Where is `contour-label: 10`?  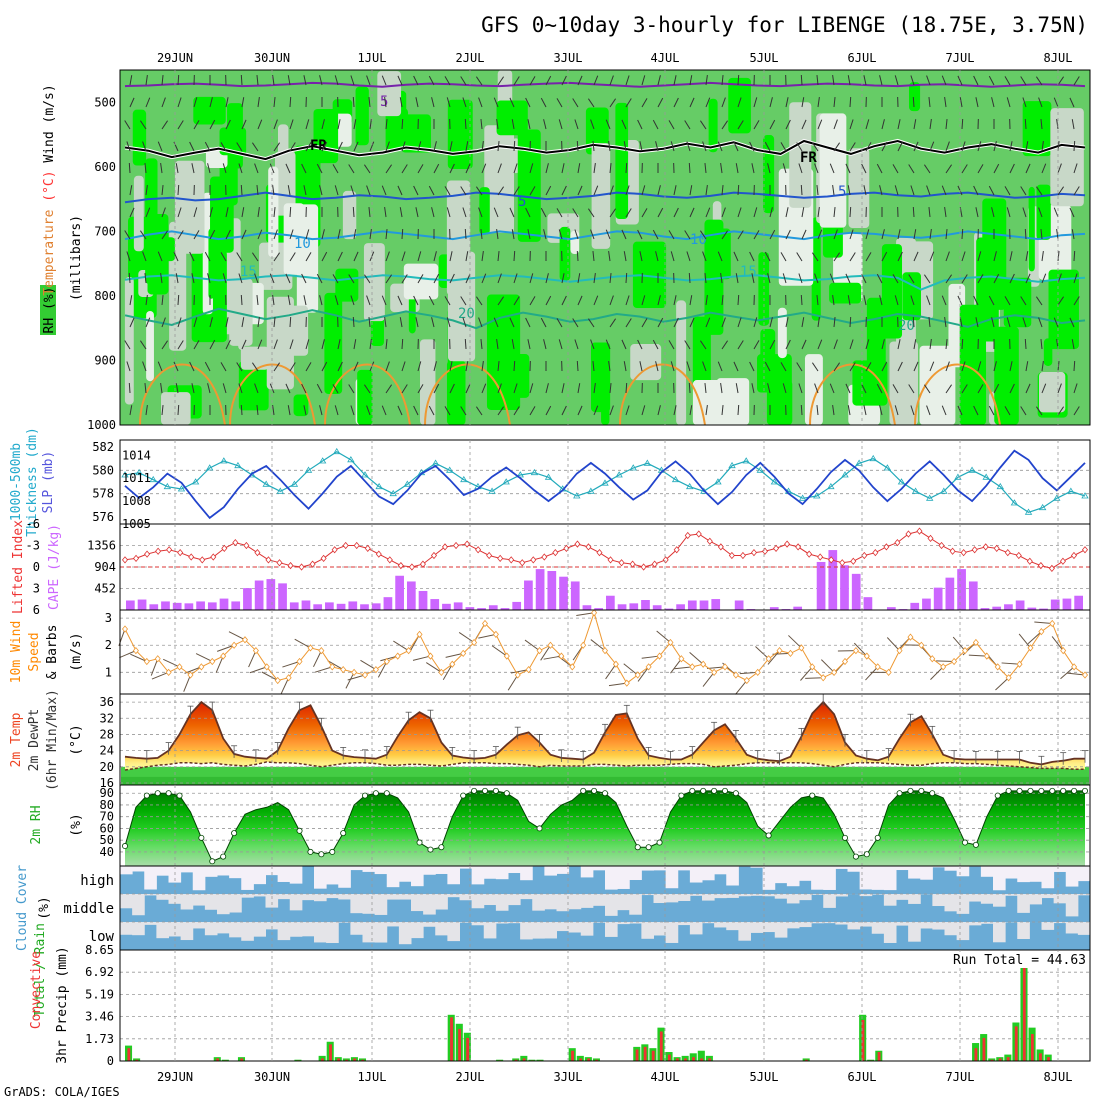 contour-label: 10 is located at coordinates (302, 244).